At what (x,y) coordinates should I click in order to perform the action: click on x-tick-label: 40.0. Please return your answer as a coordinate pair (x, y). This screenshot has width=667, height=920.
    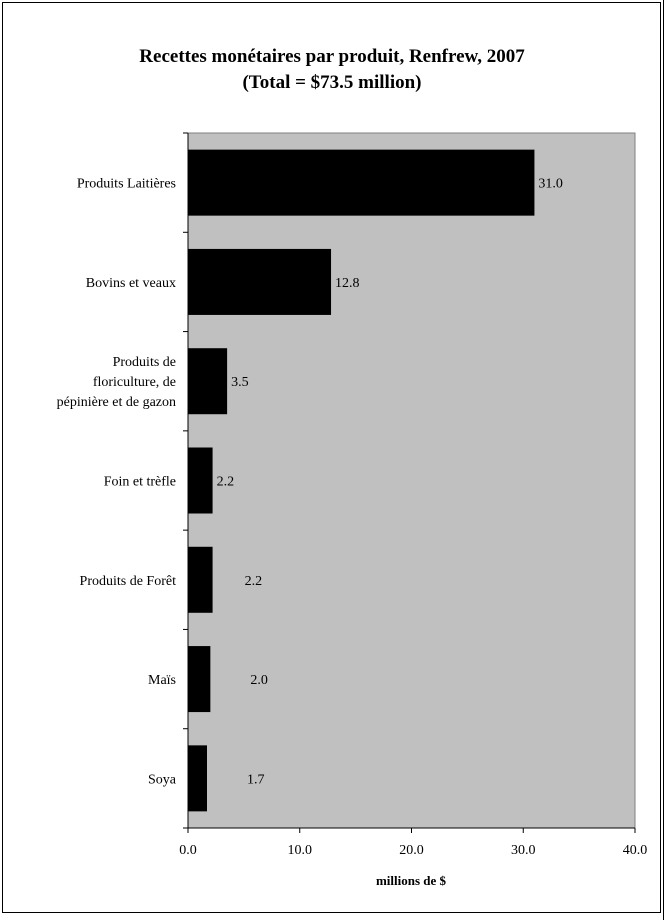
    Looking at the image, I should click on (635, 850).